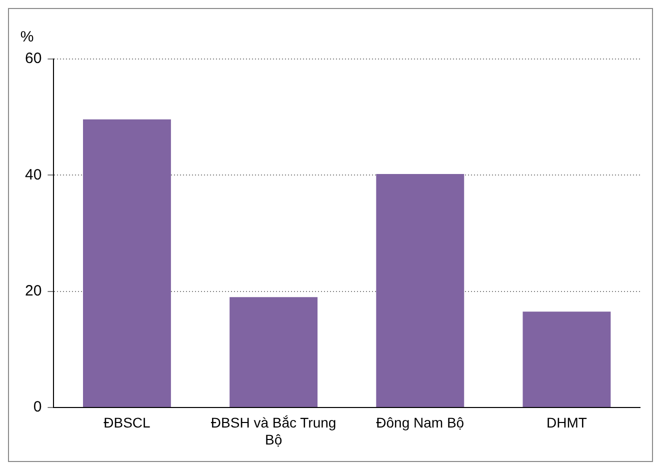  I want to click on y-tick-label: 60, so click(33, 59).